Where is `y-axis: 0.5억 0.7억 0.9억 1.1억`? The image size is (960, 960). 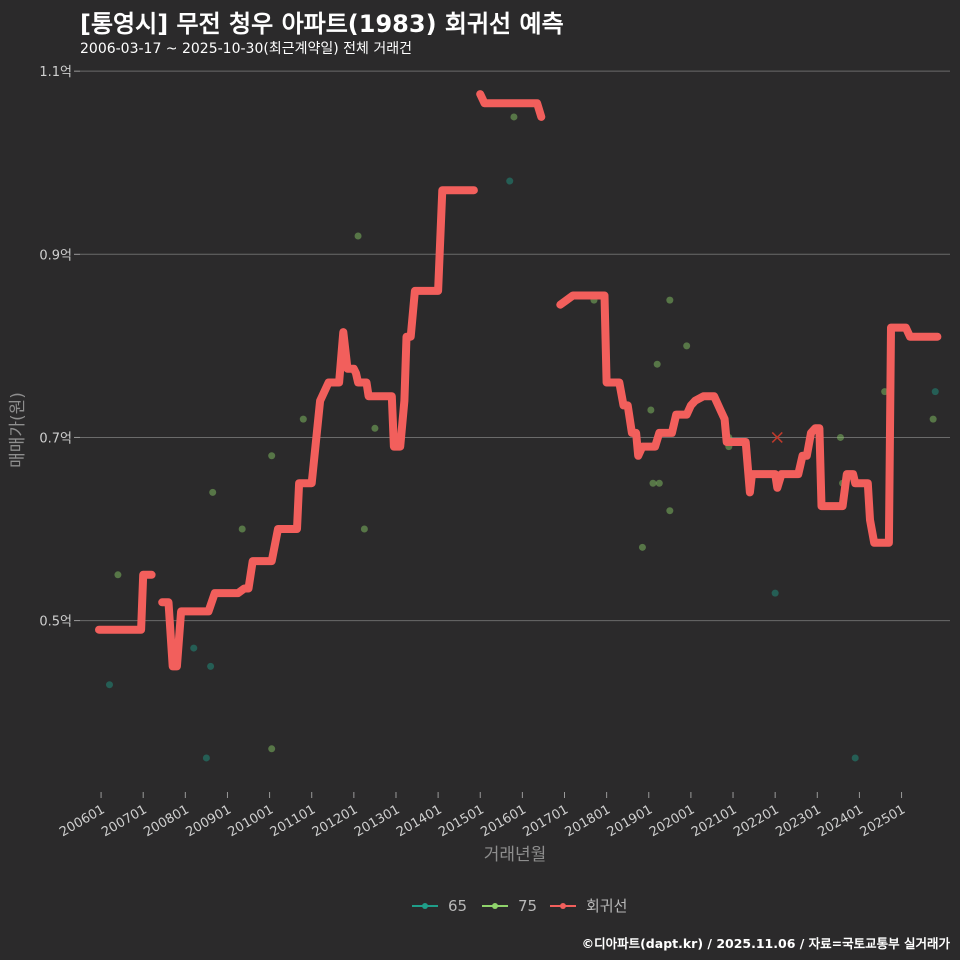 y-axis: 0.5억 0.7억 0.9억 1.1억 is located at coordinates (59, 347).